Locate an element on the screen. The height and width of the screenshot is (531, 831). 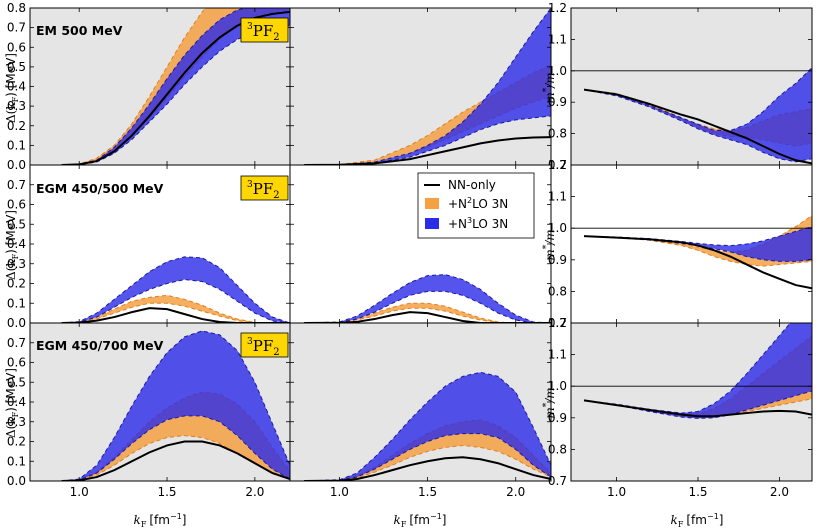
legend-n2lo-sup: 2 is located at coordinates (469, 200).